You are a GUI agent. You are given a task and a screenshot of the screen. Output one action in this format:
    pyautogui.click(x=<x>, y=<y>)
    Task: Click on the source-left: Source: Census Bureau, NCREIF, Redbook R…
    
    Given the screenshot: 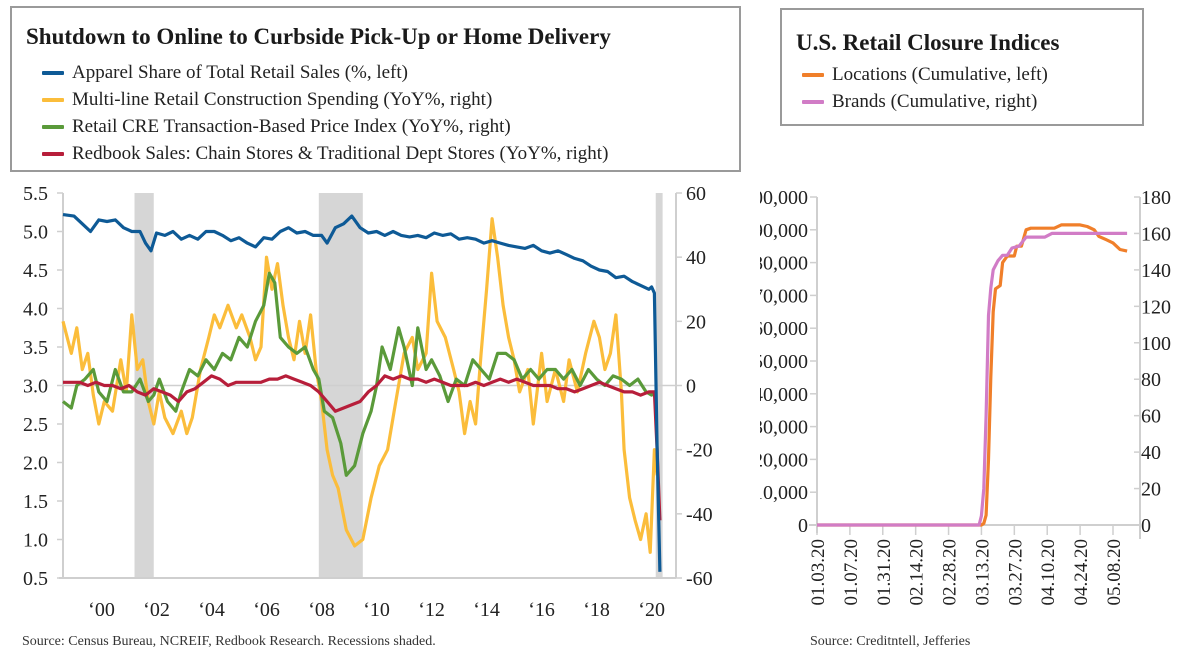 What is the action you would take?
    pyautogui.click(x=229, y=641)
    